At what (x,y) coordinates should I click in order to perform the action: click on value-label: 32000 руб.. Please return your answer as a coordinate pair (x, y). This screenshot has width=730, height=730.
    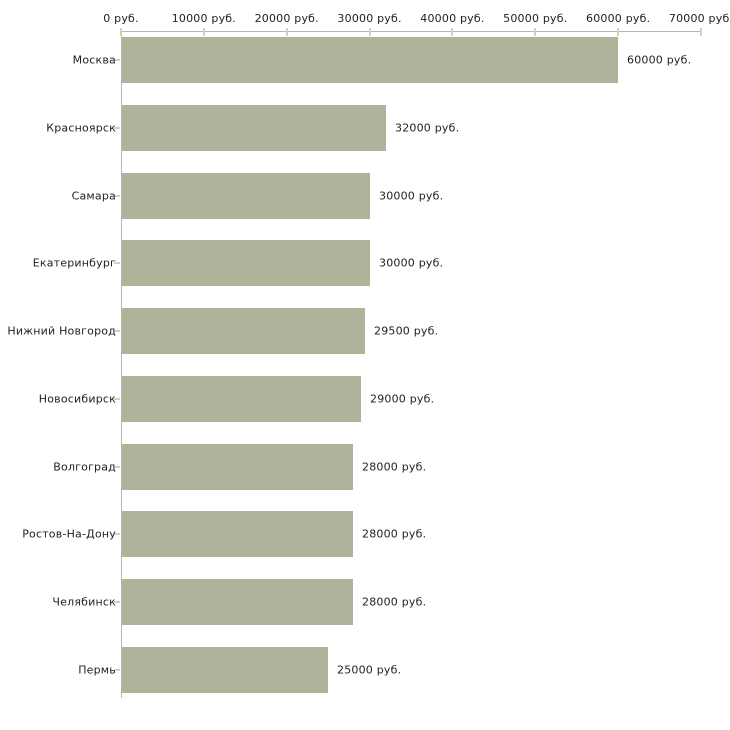
    Looking at the image, I should click on (427, 128).